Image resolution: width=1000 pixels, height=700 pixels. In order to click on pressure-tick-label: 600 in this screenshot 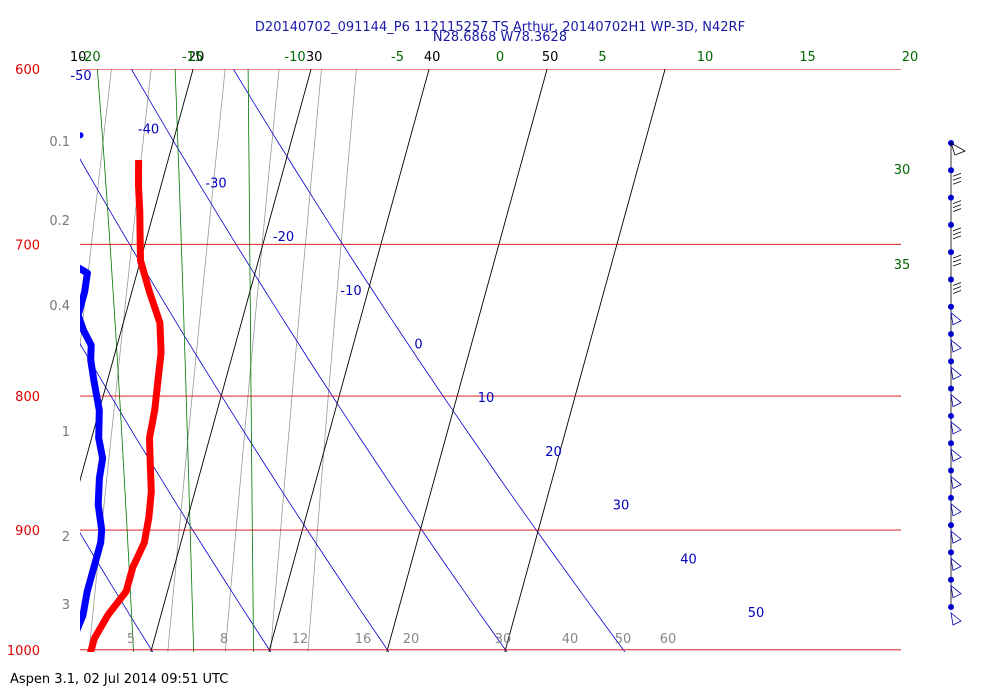, I will do `click(27, 70)`.